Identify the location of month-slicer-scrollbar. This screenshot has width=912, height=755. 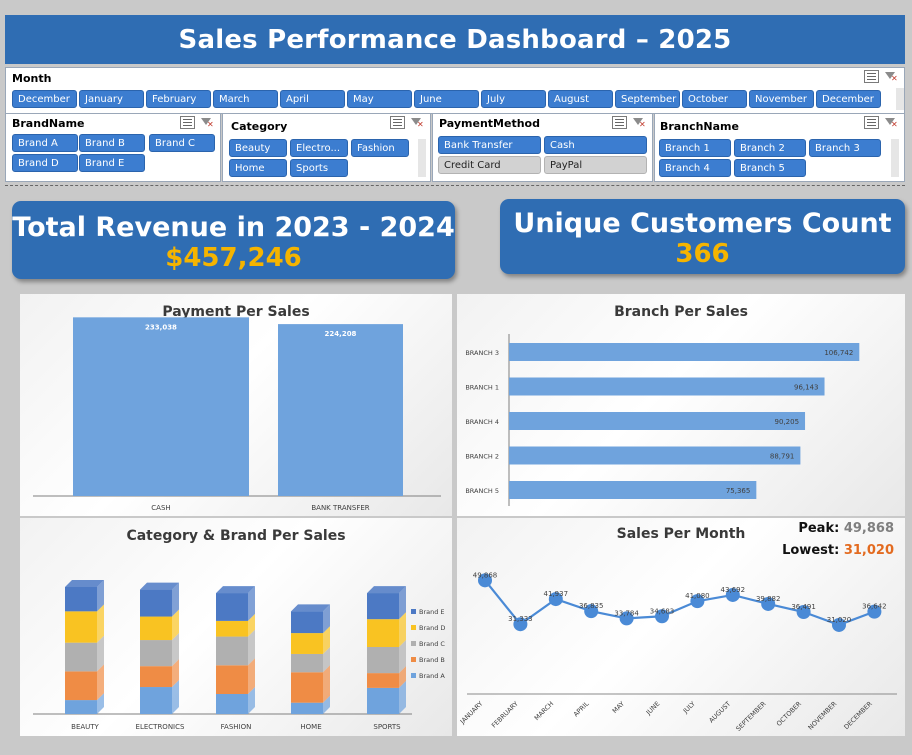
(900, 99).